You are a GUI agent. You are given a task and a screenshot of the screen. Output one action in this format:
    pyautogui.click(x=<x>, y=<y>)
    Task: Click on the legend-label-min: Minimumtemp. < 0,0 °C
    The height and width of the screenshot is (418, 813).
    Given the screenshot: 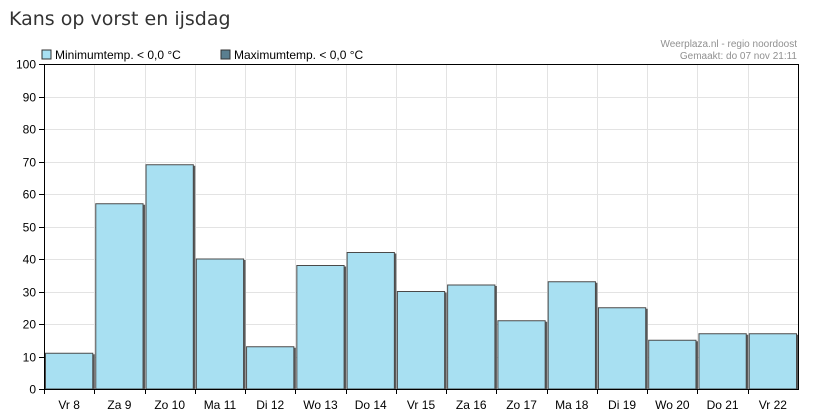 What is the action you would take?
    pyautogui.click(x=118, y=55)
    